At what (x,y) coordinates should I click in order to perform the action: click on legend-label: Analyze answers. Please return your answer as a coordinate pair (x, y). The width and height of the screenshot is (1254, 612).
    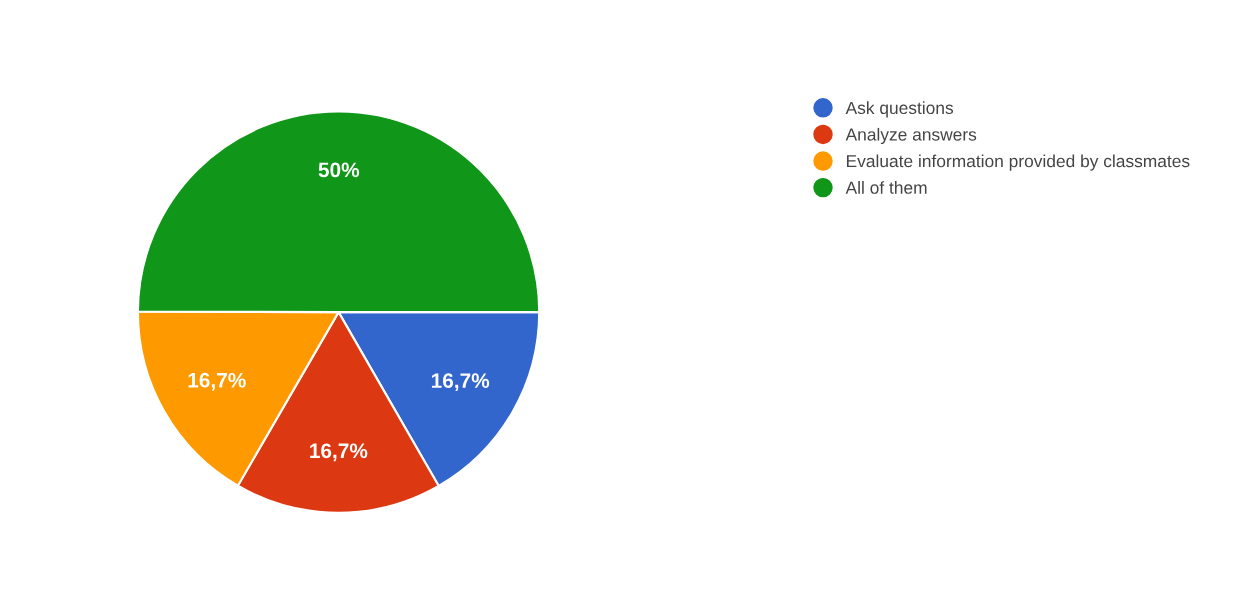
    Looking at the image, I should click on (911, 136).